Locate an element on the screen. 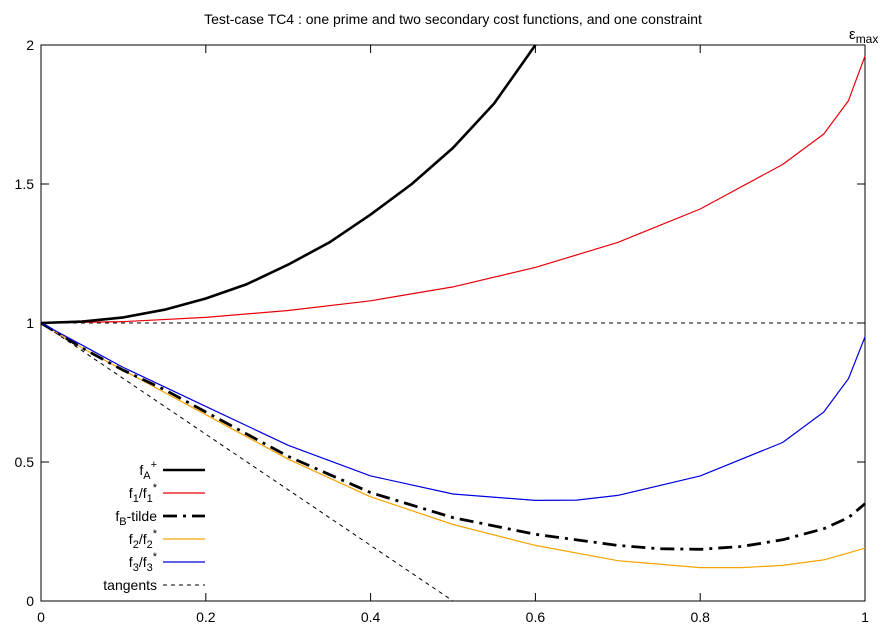 Image resolution: width=888 pixels, height=631 pixels. y-tick-label: 1 is located at coordinates (30, 323).